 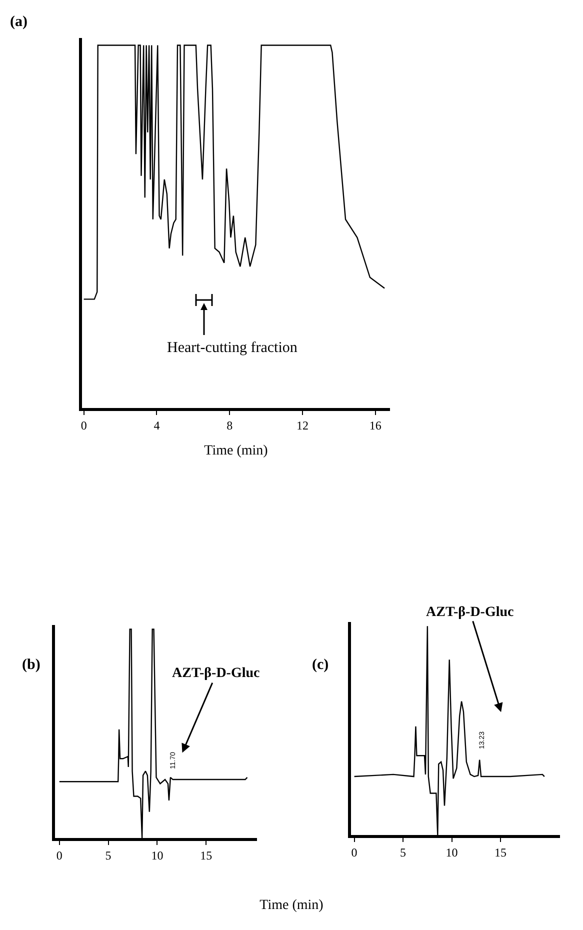 I want to click on x-tick-label: 12, so click(x=302, y=425).